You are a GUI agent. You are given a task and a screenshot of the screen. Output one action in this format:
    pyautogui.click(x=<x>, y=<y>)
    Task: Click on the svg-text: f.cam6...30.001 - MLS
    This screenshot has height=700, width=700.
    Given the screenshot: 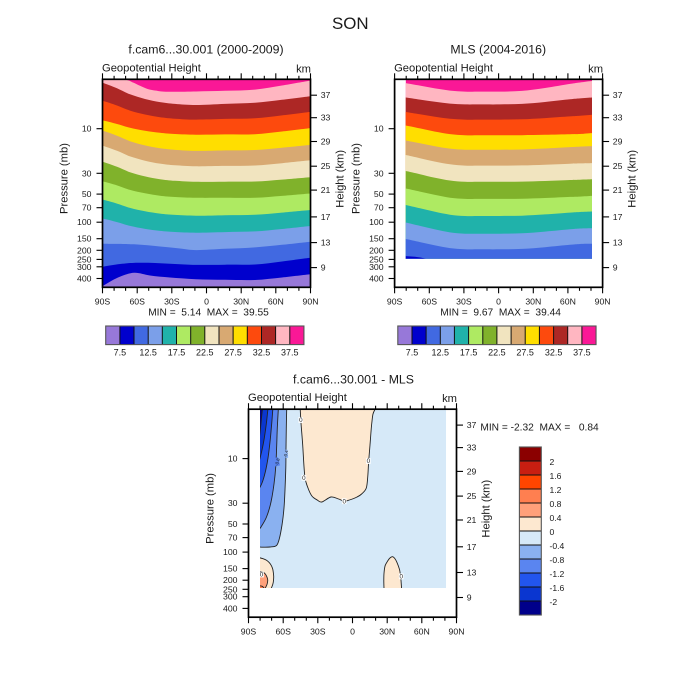 What is the action you would take?
    pyautogui.click(x=353, y=379)
    